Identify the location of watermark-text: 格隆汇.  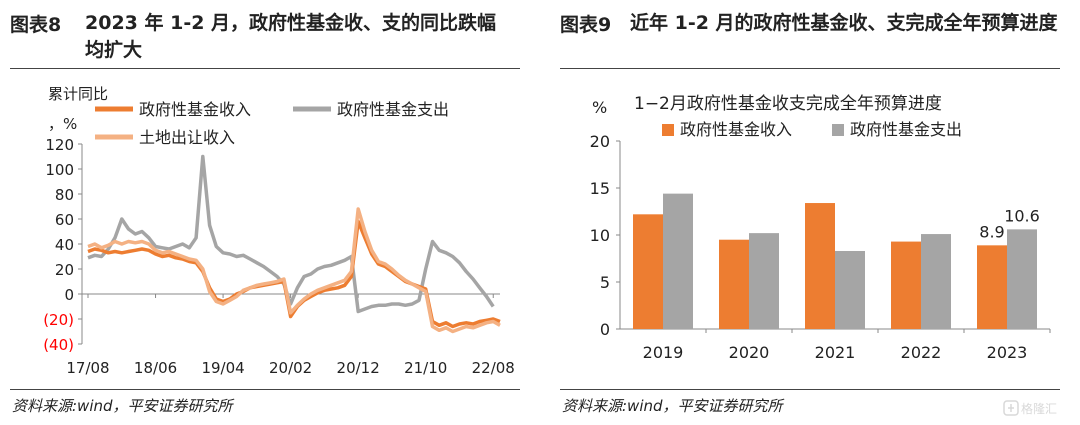
(1039, 408).